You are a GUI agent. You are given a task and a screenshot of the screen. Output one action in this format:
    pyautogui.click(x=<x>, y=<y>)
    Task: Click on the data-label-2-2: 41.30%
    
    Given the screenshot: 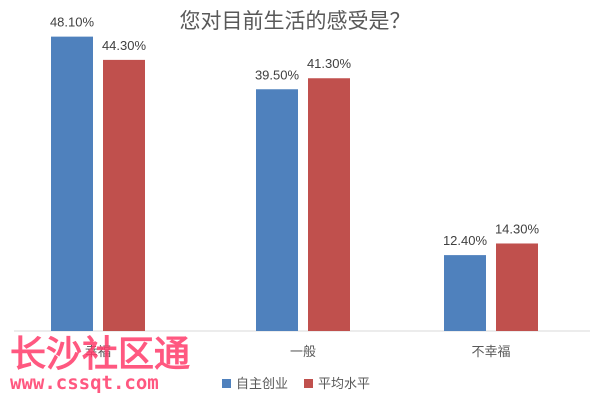 What is the action you would take?
    pyautogui.click(x=329, y=63)
    